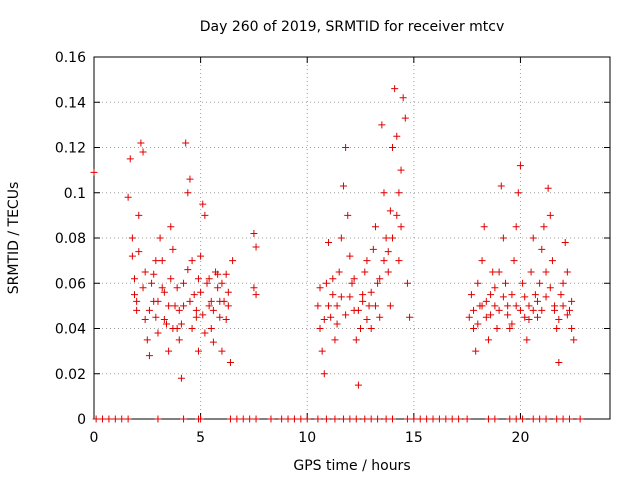 The height and width of the screenshot is (480, 640). What do you see at coordinates (70, 239) in the screenshot?
I see `y-tick-label: 0.08` at bounding box center [70, 239].